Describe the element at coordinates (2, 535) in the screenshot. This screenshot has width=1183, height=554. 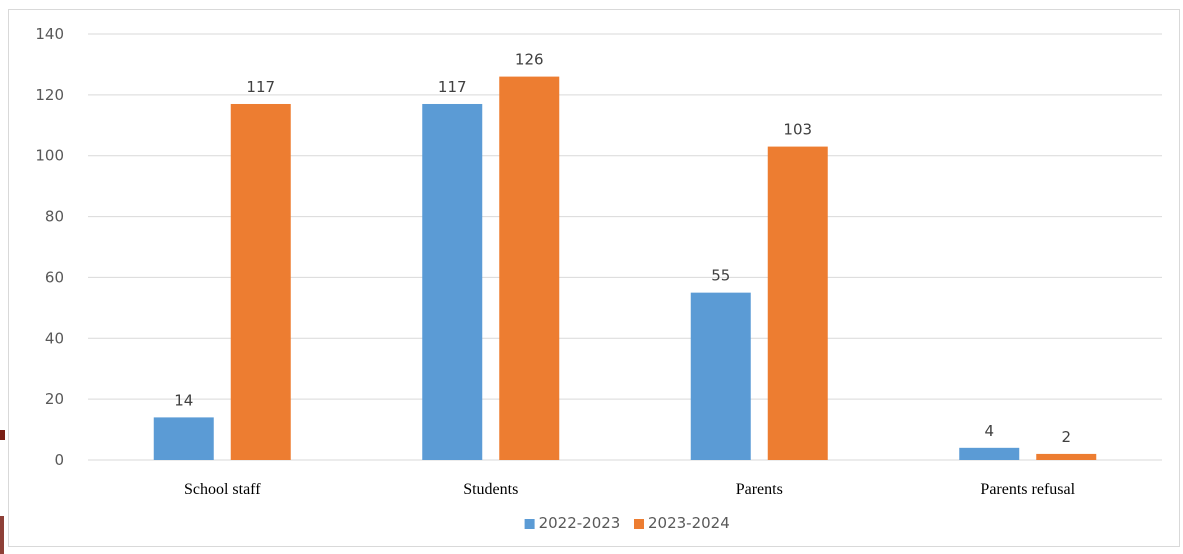
I see `edge-decoration-strip` at that location.